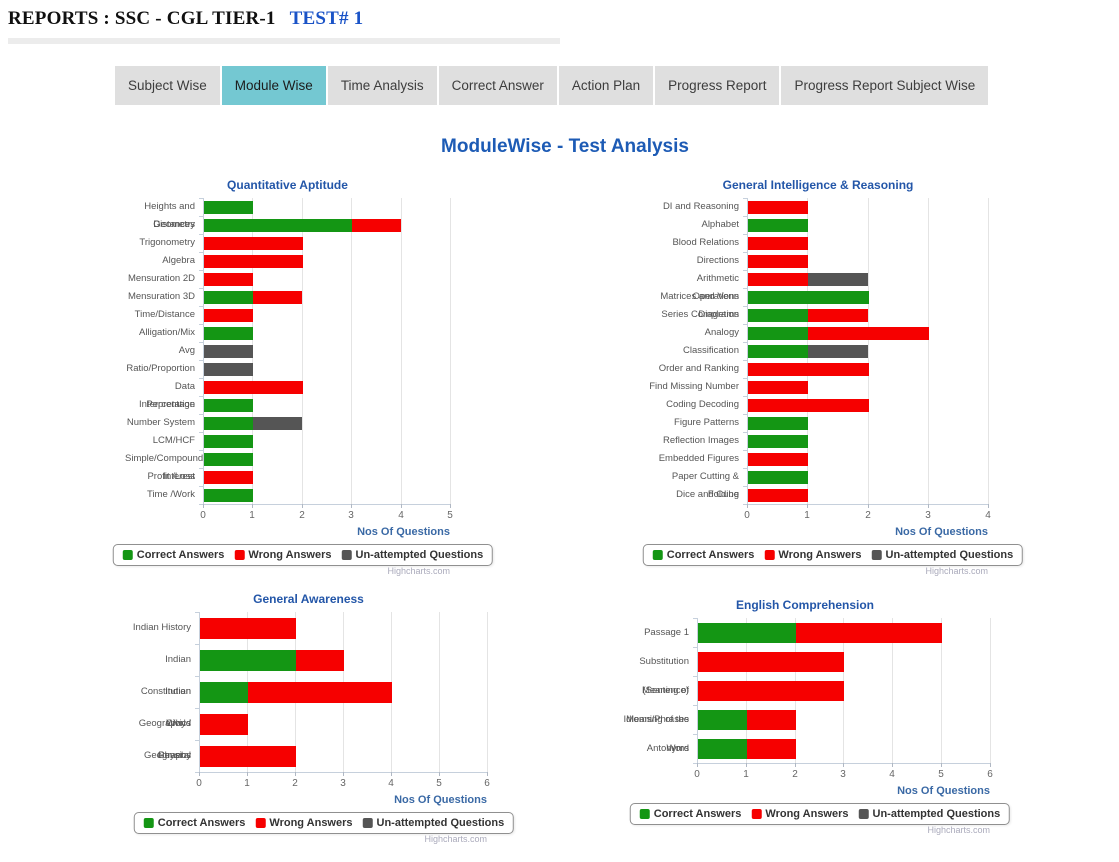 This screenshot has width=1119, height=862. What do you see at coordinates (657, 734) in the screenshot?
I see `category-label: Meaning of the Word` at bounding box center [657, 734].